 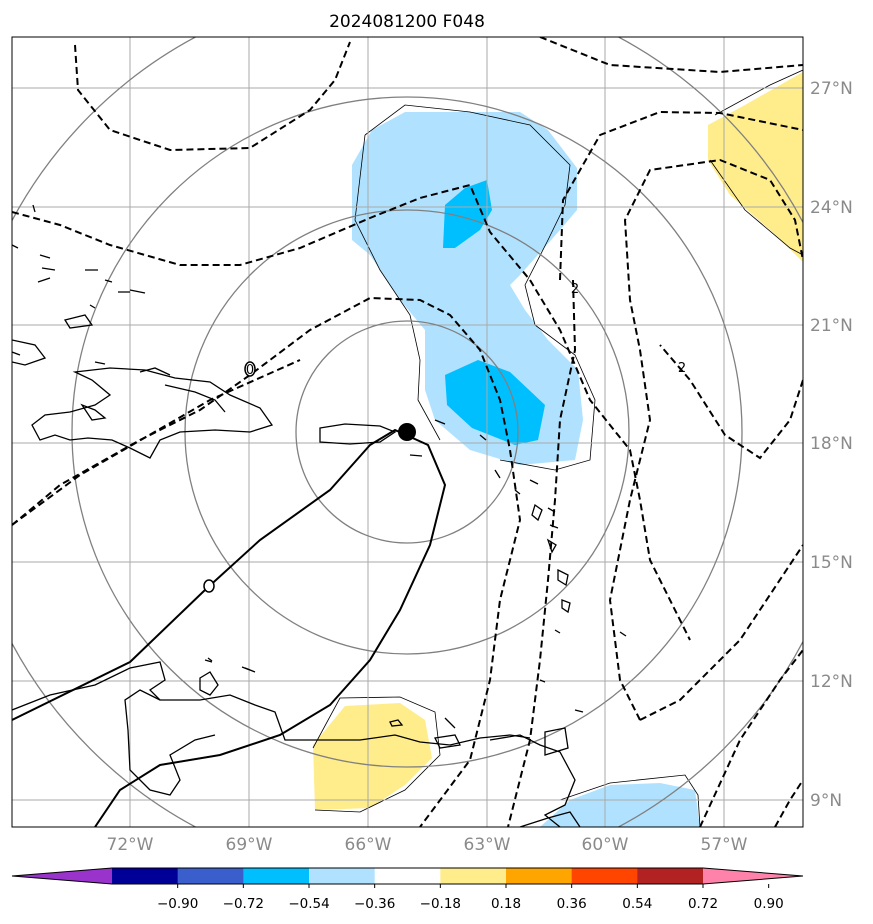 What do you see at coordinates (440, 904) in the screenshot?
I see `colorbar-label: −0.18` at bounding box center [440, 904].